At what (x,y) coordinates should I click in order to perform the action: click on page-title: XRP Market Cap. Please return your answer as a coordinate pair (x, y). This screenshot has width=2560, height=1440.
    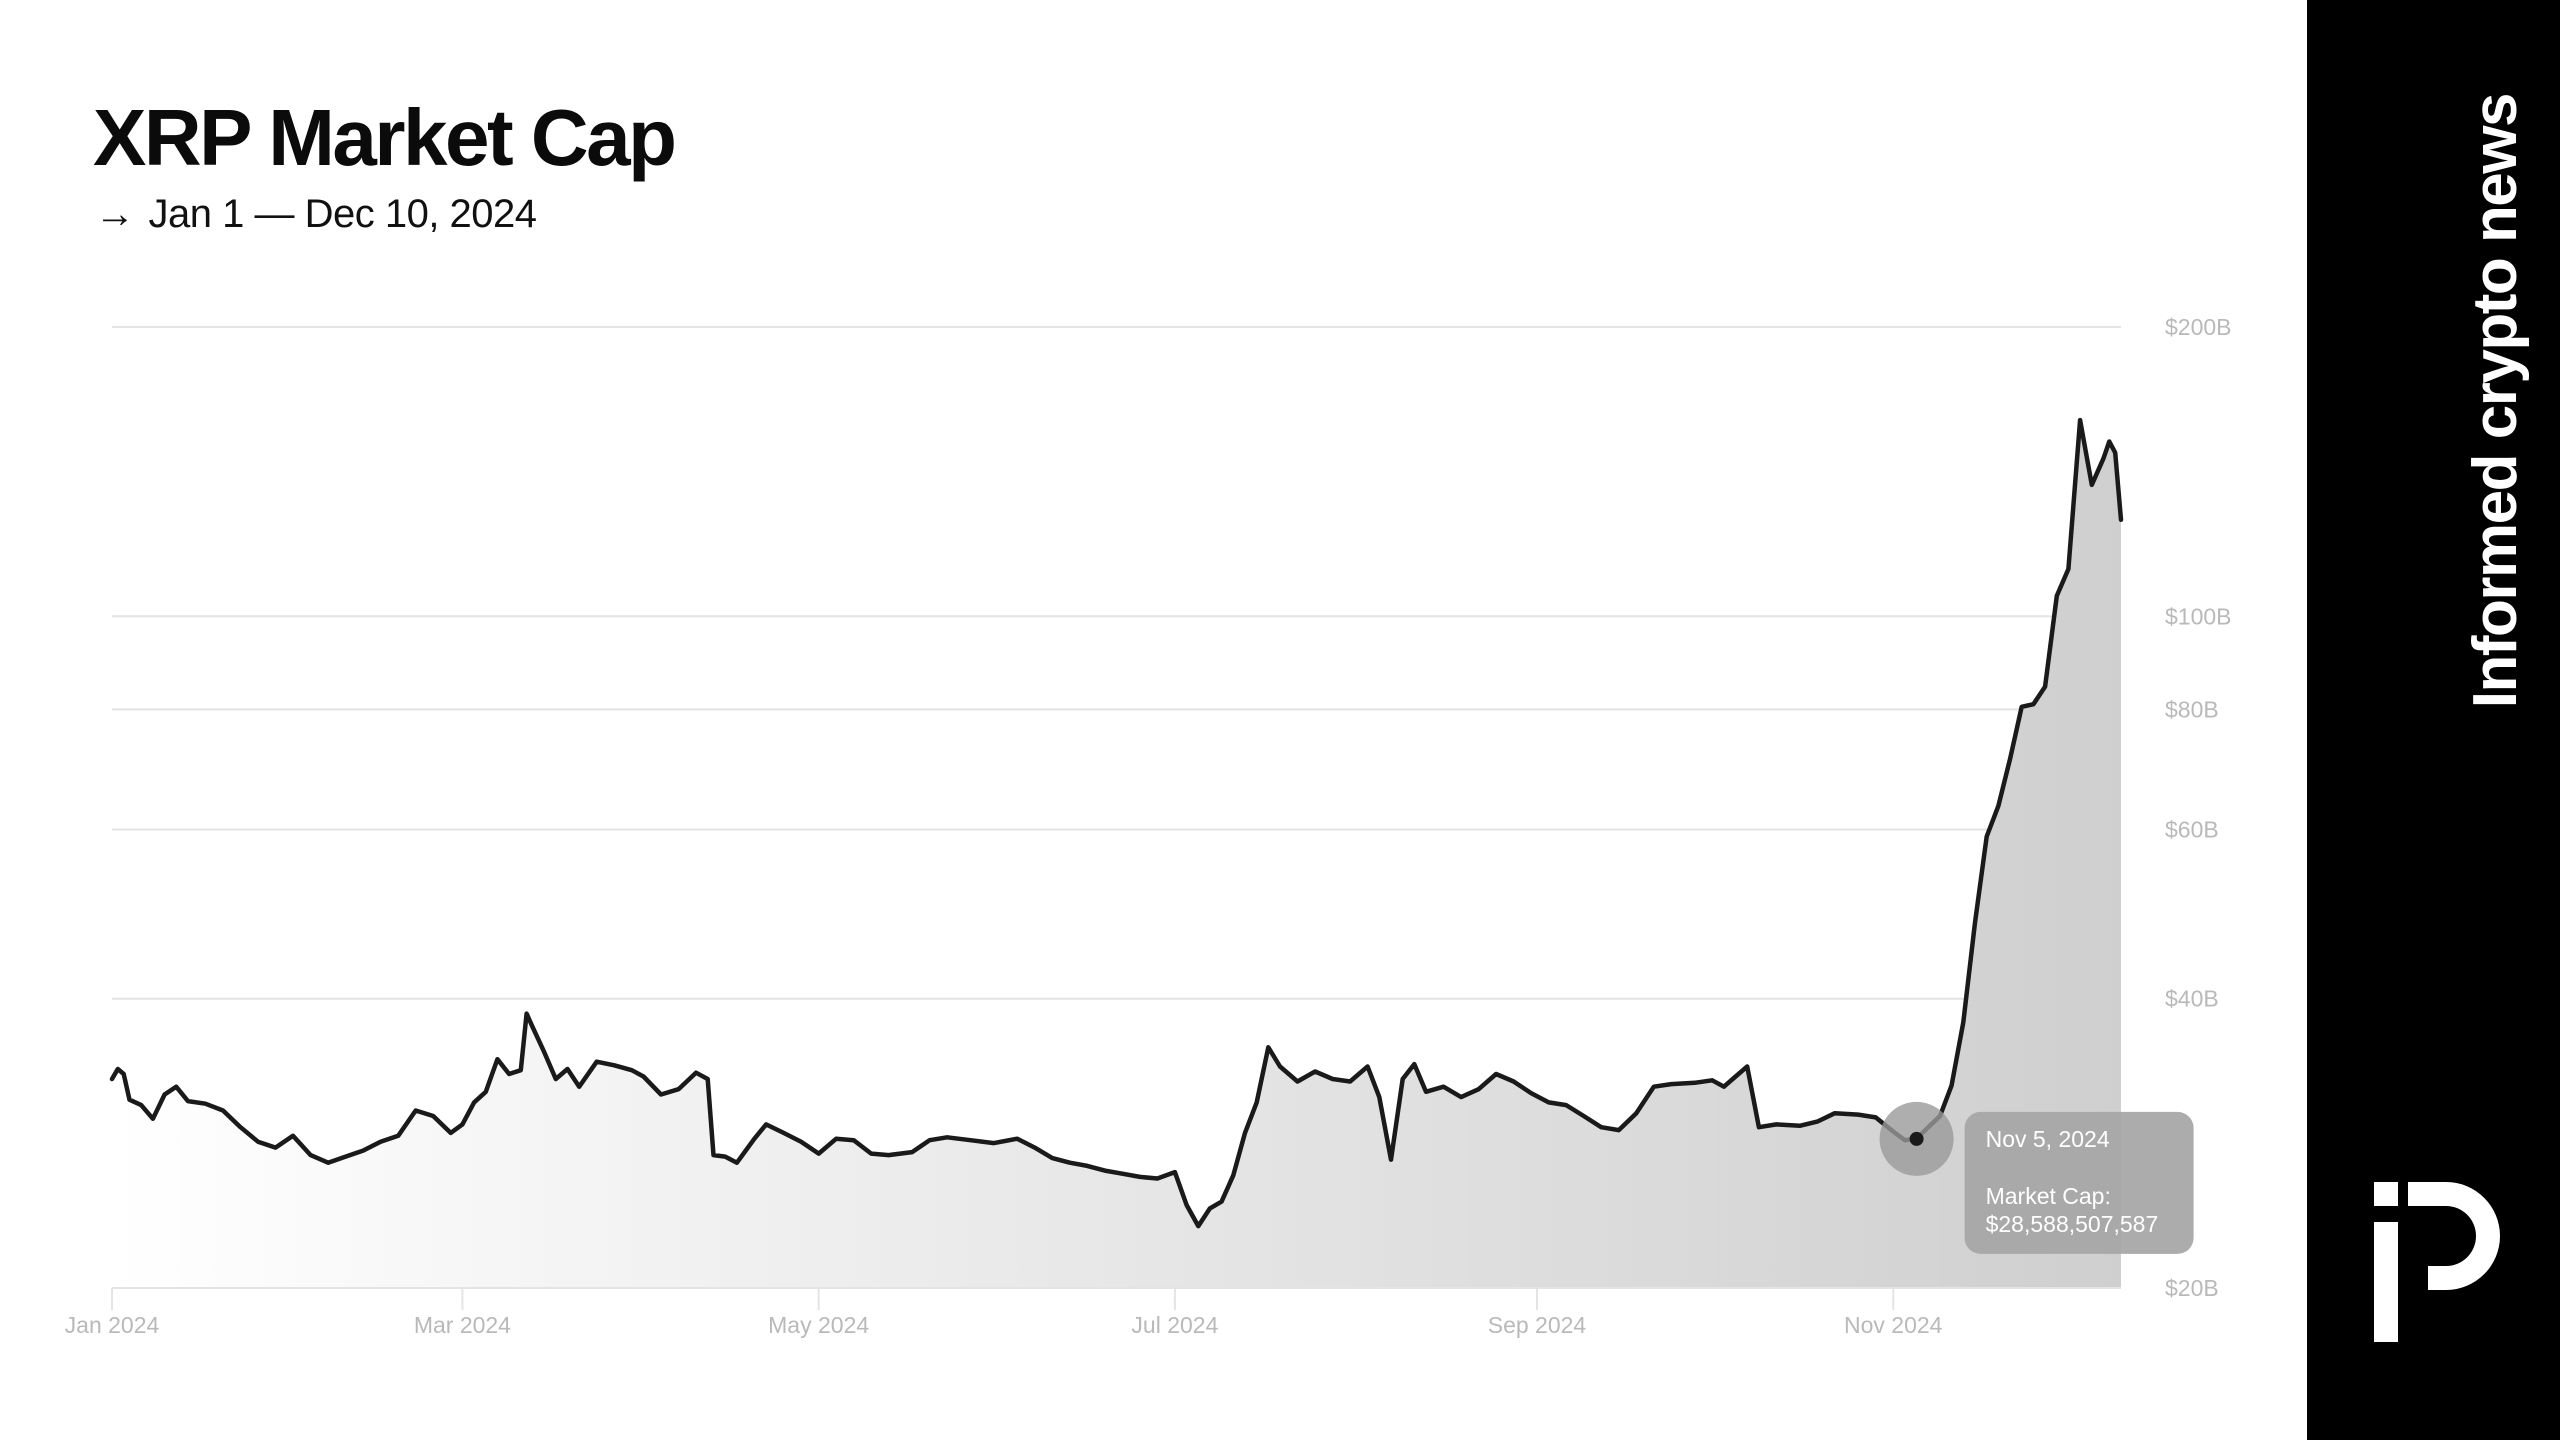
    Looking at the image, I should click on (385, 137).